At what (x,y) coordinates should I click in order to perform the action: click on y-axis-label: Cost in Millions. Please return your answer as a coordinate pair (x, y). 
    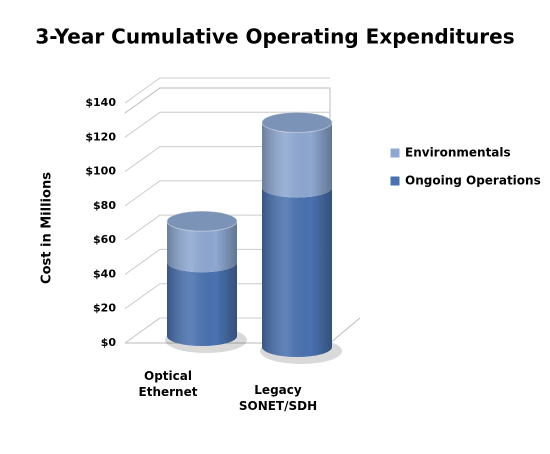
    Looking at the image, I should click on (47, 228).